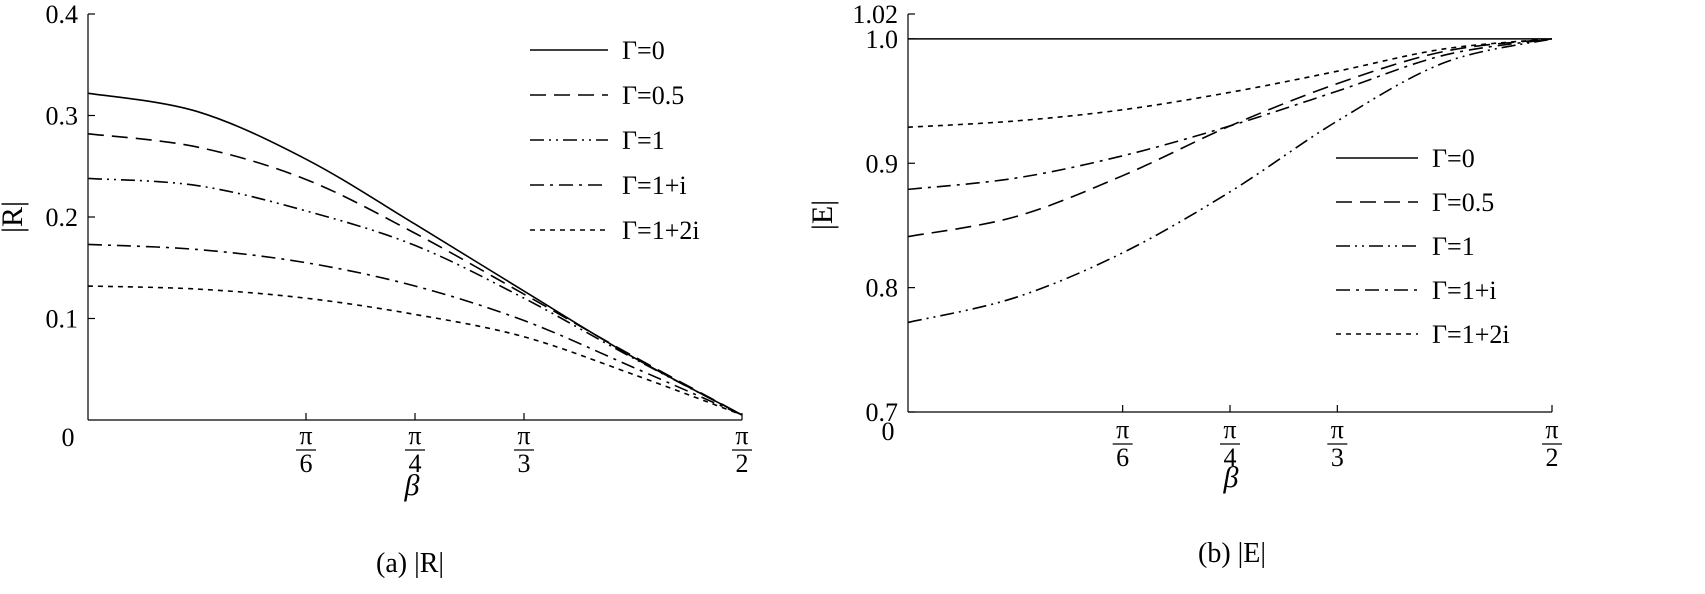 The image size is (1705, 594). Describe the element at coordinates (822, 215) in the screenshot. I see `y-axis-label: |E|` at that location.